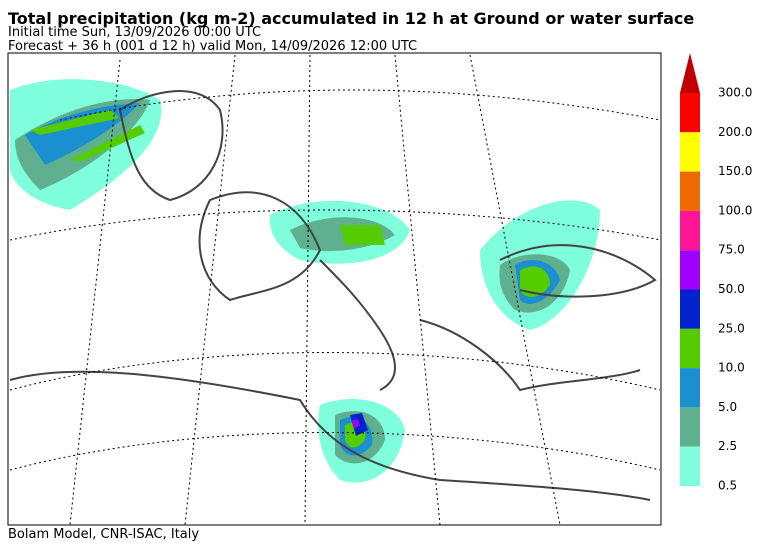 The image size is (760, 548). Describe the element at coordinates (690, 73) in the screenshot. I see `colorbar-arrow` at that location.